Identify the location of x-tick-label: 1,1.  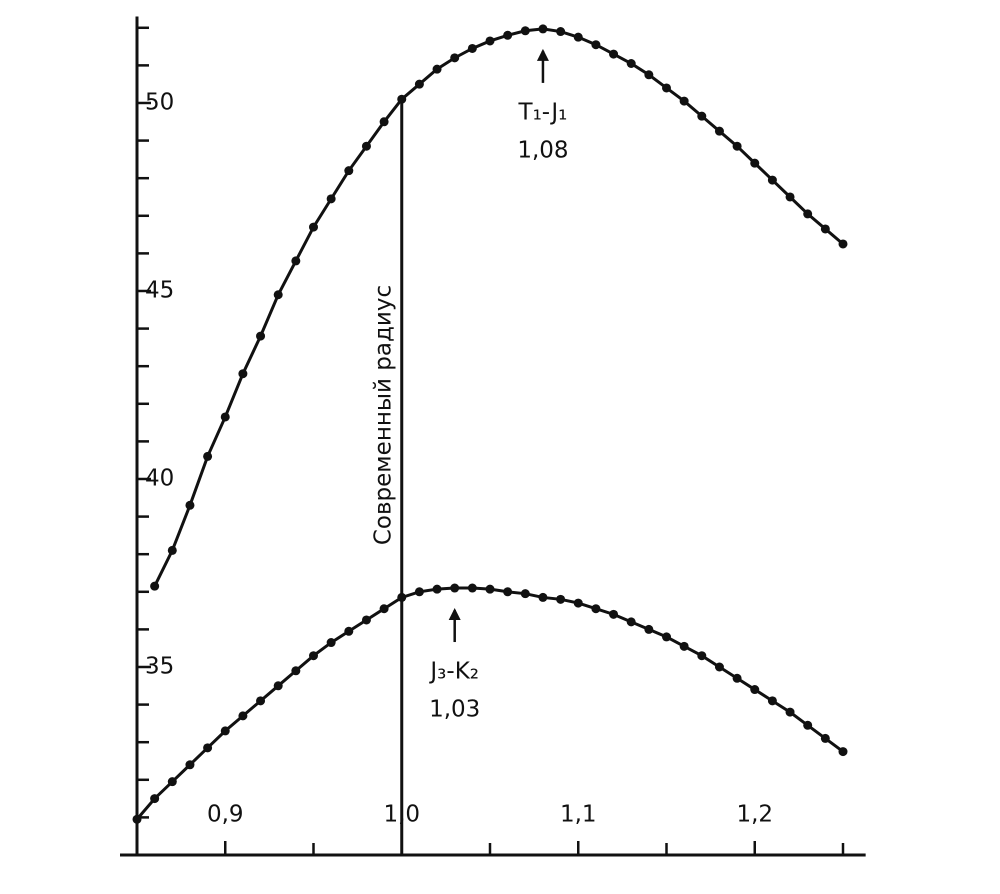
(578, 815).